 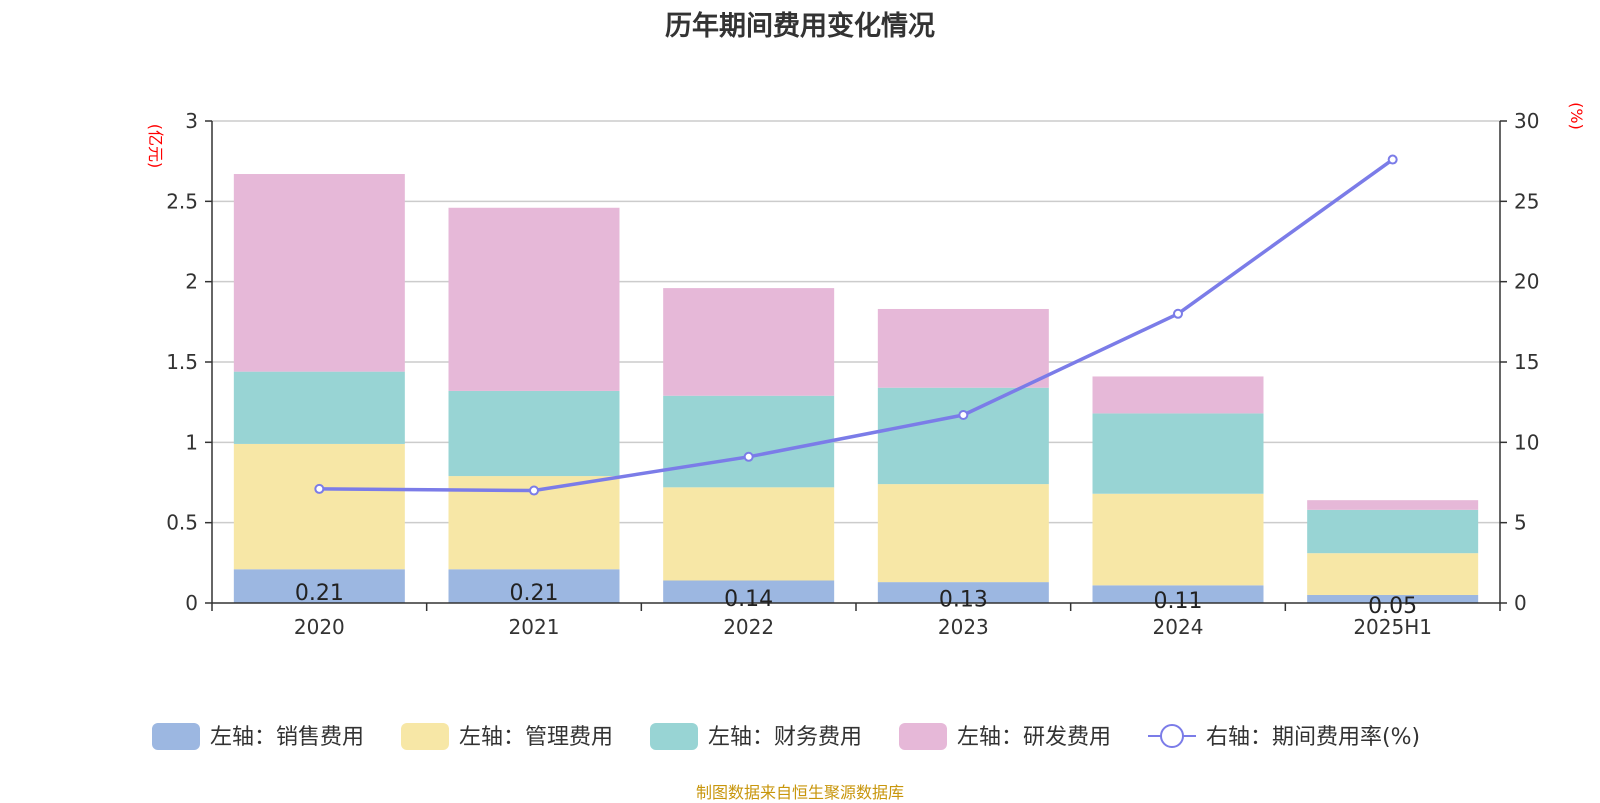 What do you see at coordinates (182, 523) in the screenshot?
I see `left-axis-tick-label: 0.5` at bounding box center [182, 523].